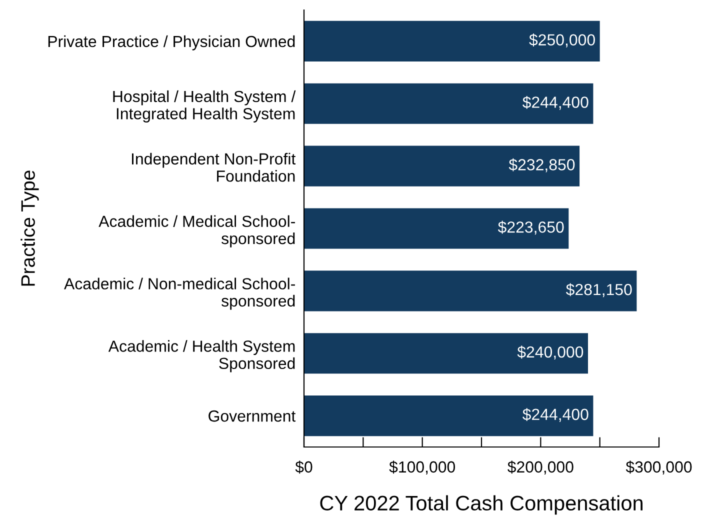  Describe the element at coordinates (541, 467) in the screenshot. I see `x-tick-label: $200,000` at that location.